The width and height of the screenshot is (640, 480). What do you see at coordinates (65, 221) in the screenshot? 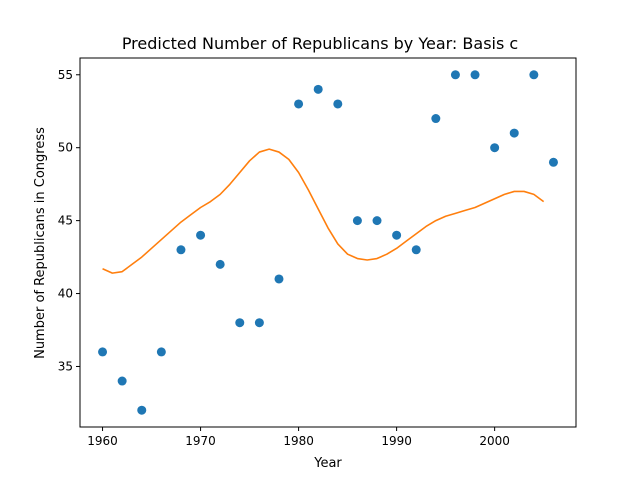
I see `y-tick-label: 45` at bounding box center [65, 221].